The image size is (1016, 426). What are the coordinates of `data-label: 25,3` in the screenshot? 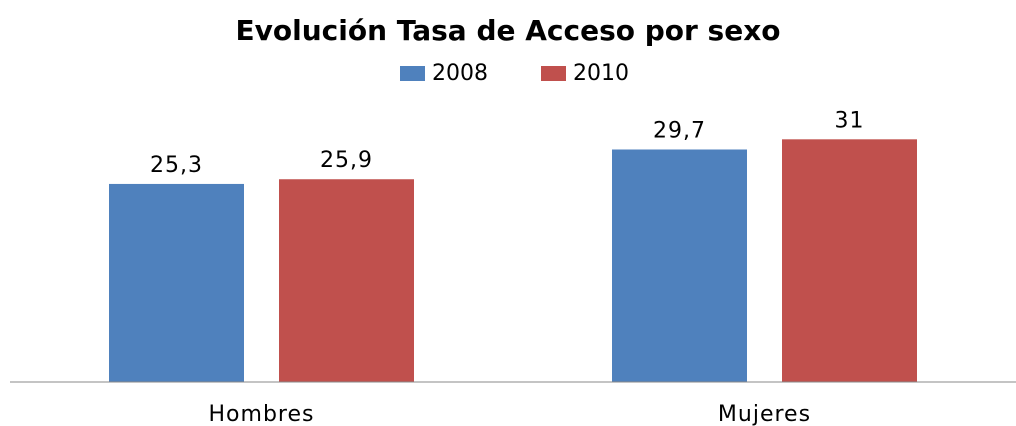 It's located at (176, 165).